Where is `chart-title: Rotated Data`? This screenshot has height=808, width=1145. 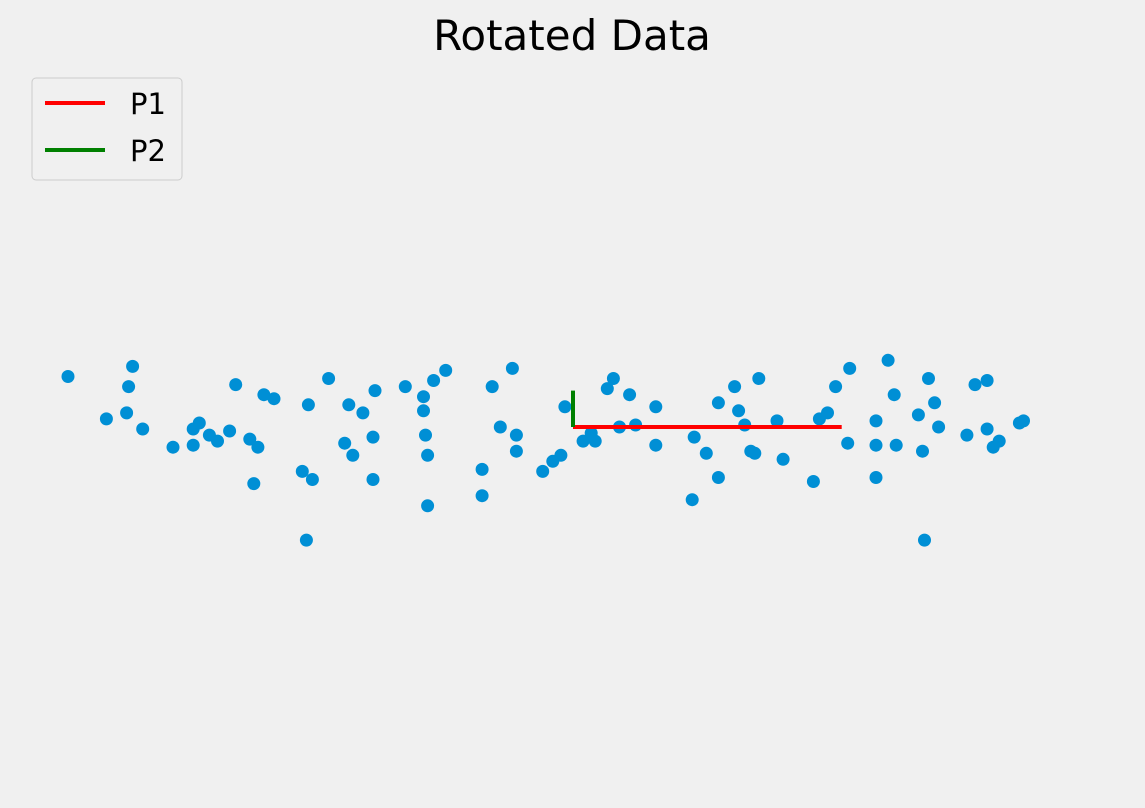
chart-title: Rotated Data is located at coordinates (572, 35).